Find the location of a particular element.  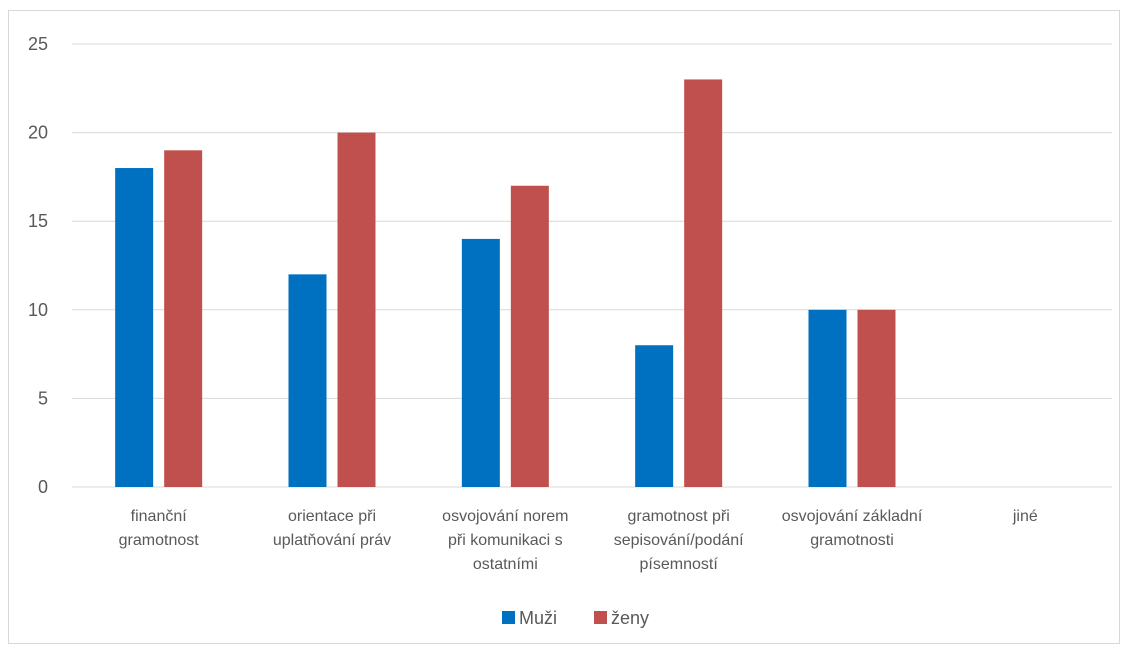

category-label: gramotnost is located at coordinates (159, 540).